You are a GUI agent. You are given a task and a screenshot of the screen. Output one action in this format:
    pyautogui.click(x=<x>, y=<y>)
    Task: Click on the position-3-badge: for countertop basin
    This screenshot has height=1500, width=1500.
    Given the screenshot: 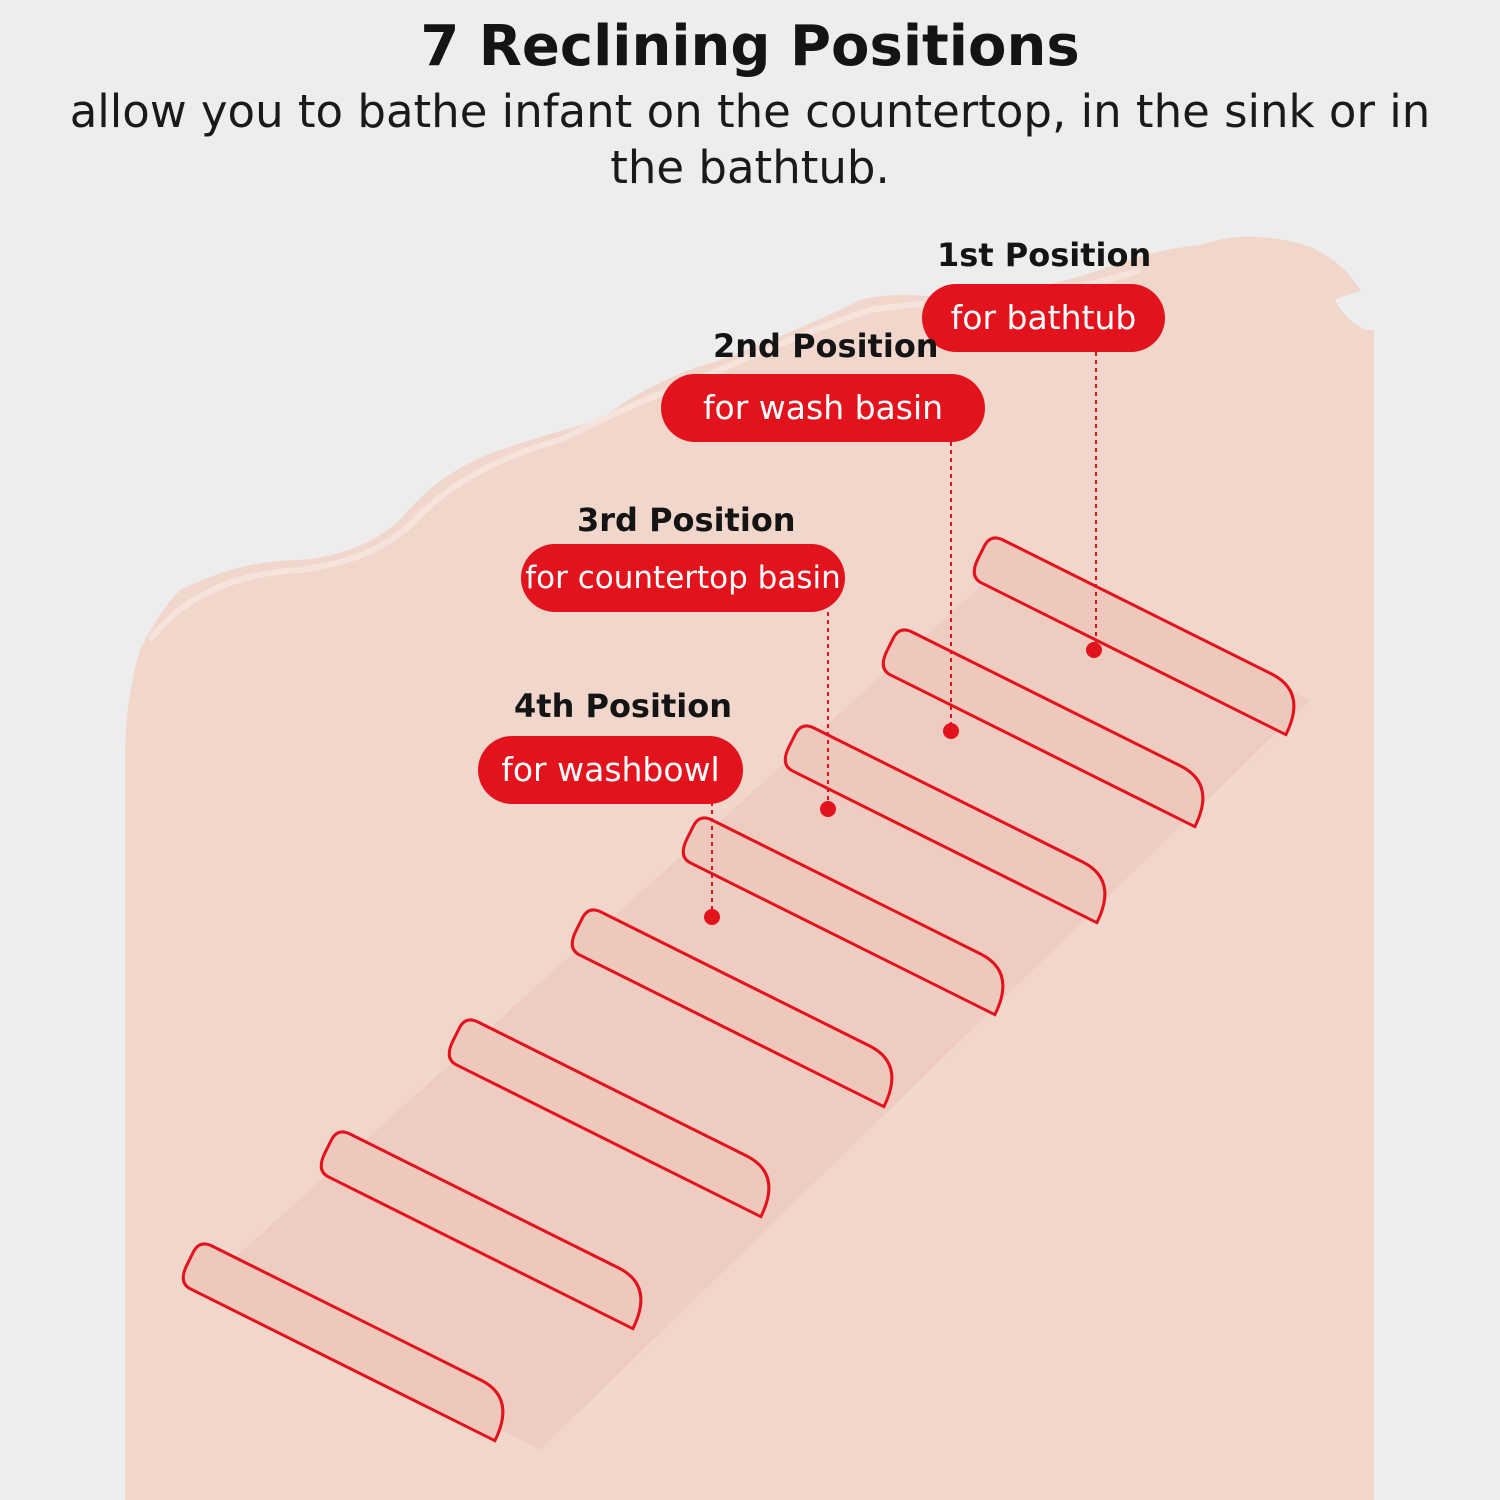 What is the action you would take?
    pyautogui.click(x=683, y=578)
    